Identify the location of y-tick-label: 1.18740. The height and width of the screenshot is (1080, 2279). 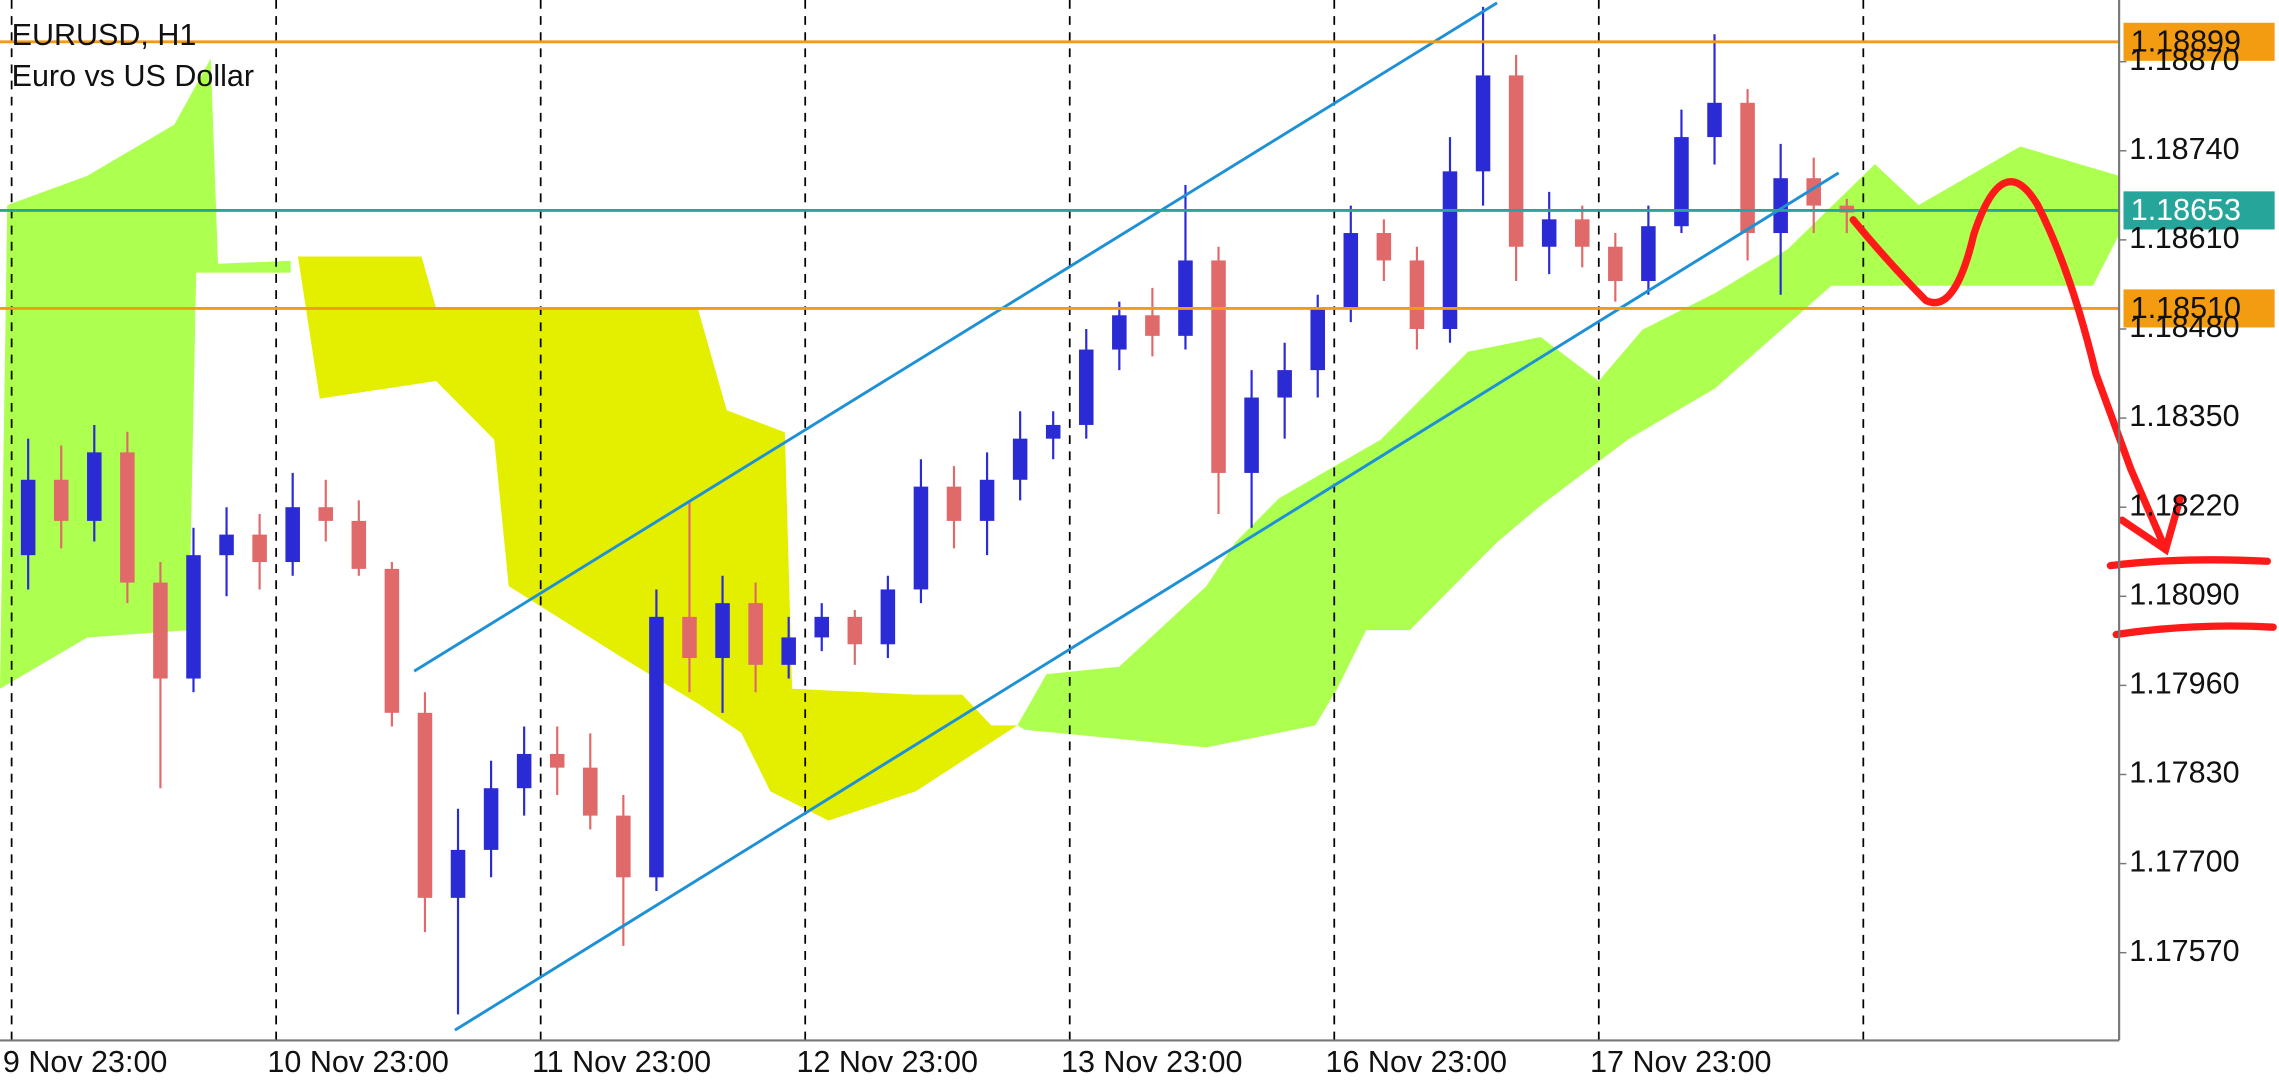
(2184, 149).